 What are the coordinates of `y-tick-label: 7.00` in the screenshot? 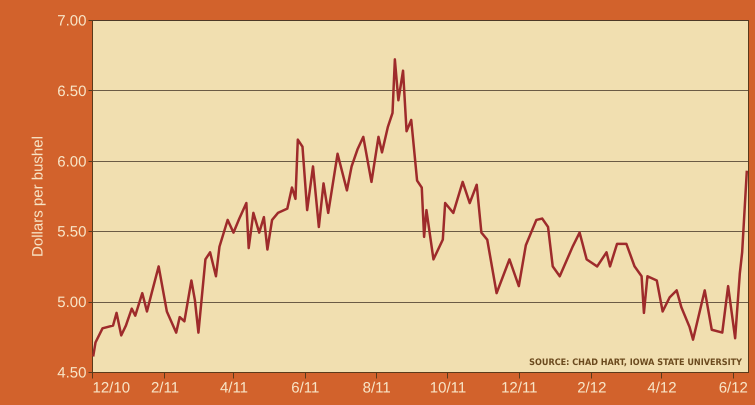 It's located at (71, 21).